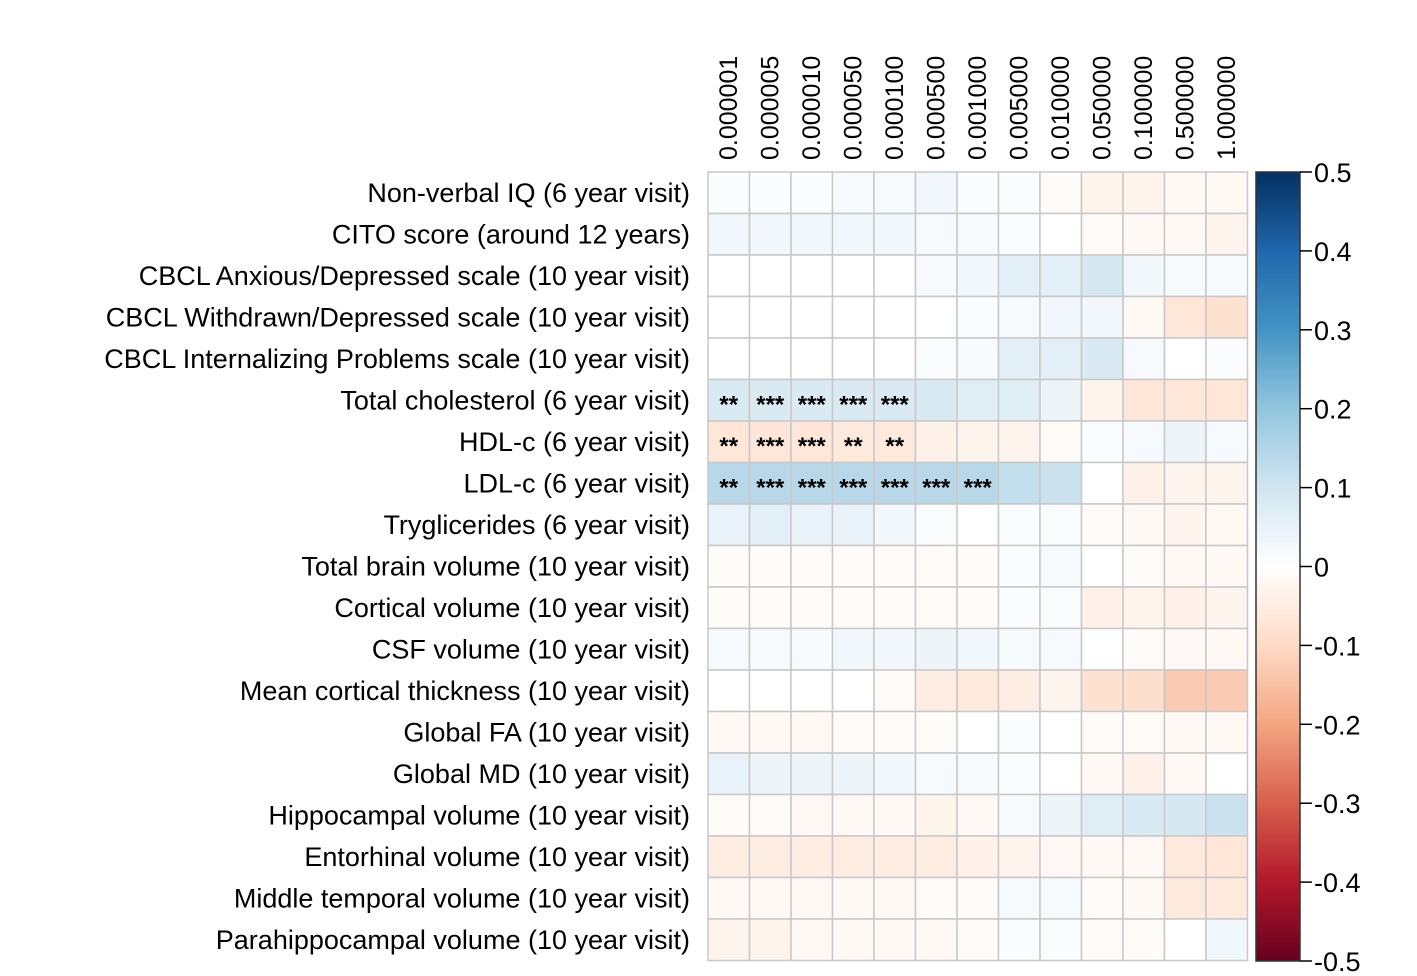 This screenshot has height=976, width=1417. I want to click on colorbar-gradient, so click(1278, 566).